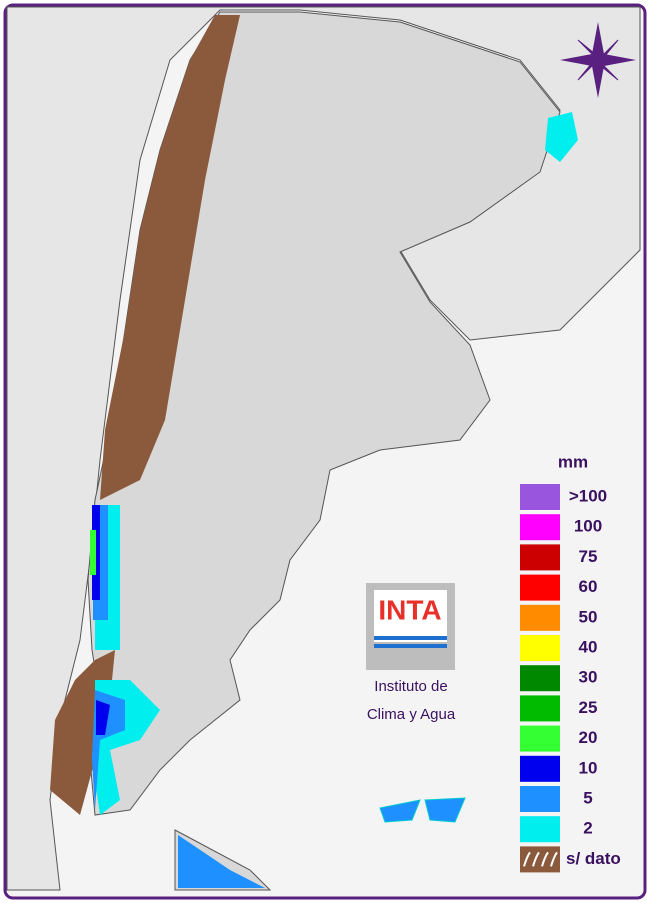 This screenshot has height=903, width=650. Describe the element at coordinates (588, 616) in the screenshot. I see `legend-label: 50` at that location.